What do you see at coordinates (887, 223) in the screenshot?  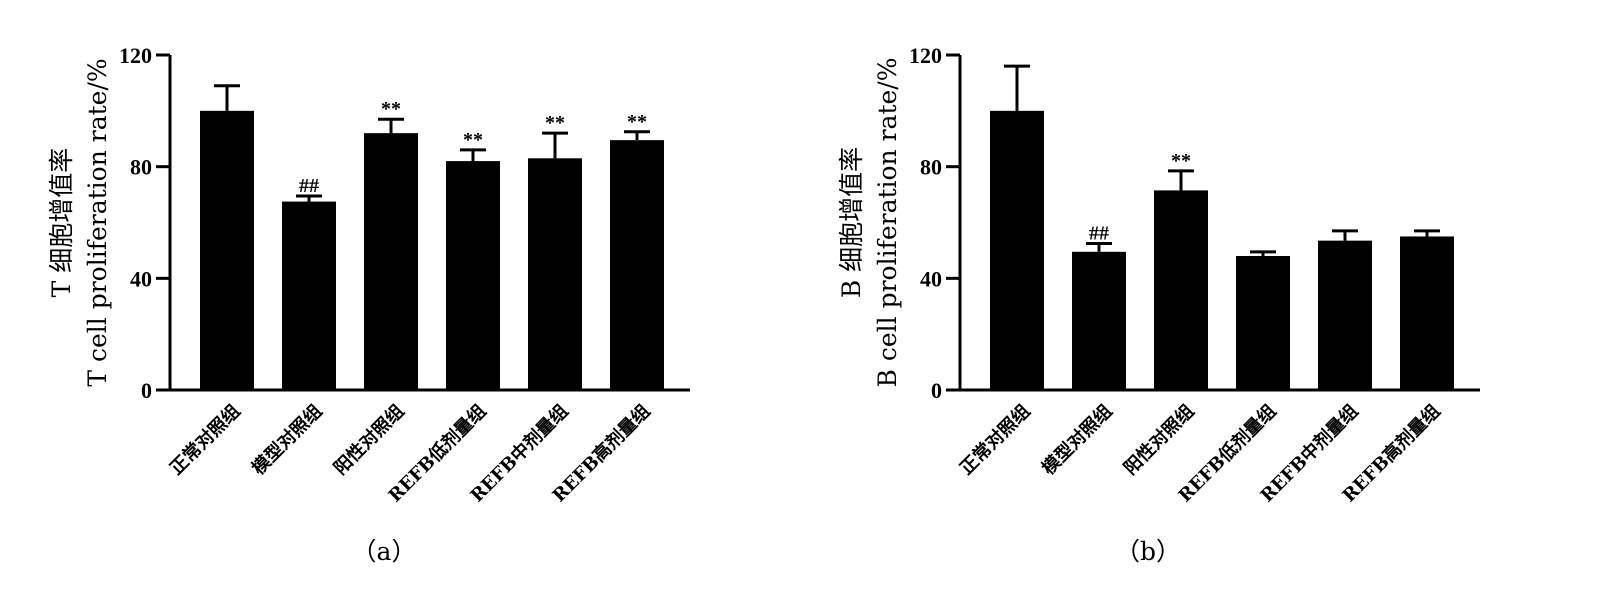 I see `y-axis-title-en: B cell proliferation rate/%` at bounding box center [887, 223].